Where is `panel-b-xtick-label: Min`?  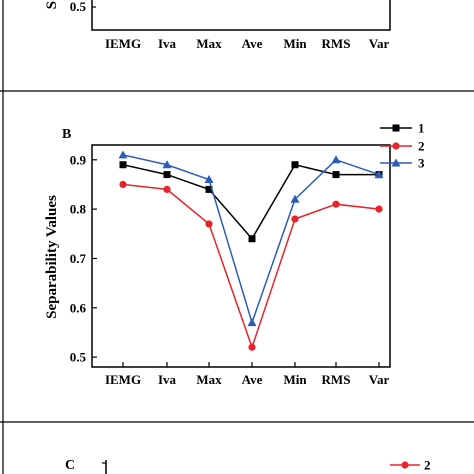
panel-b-xtick-label: Min is located at coordinates (295, 379).